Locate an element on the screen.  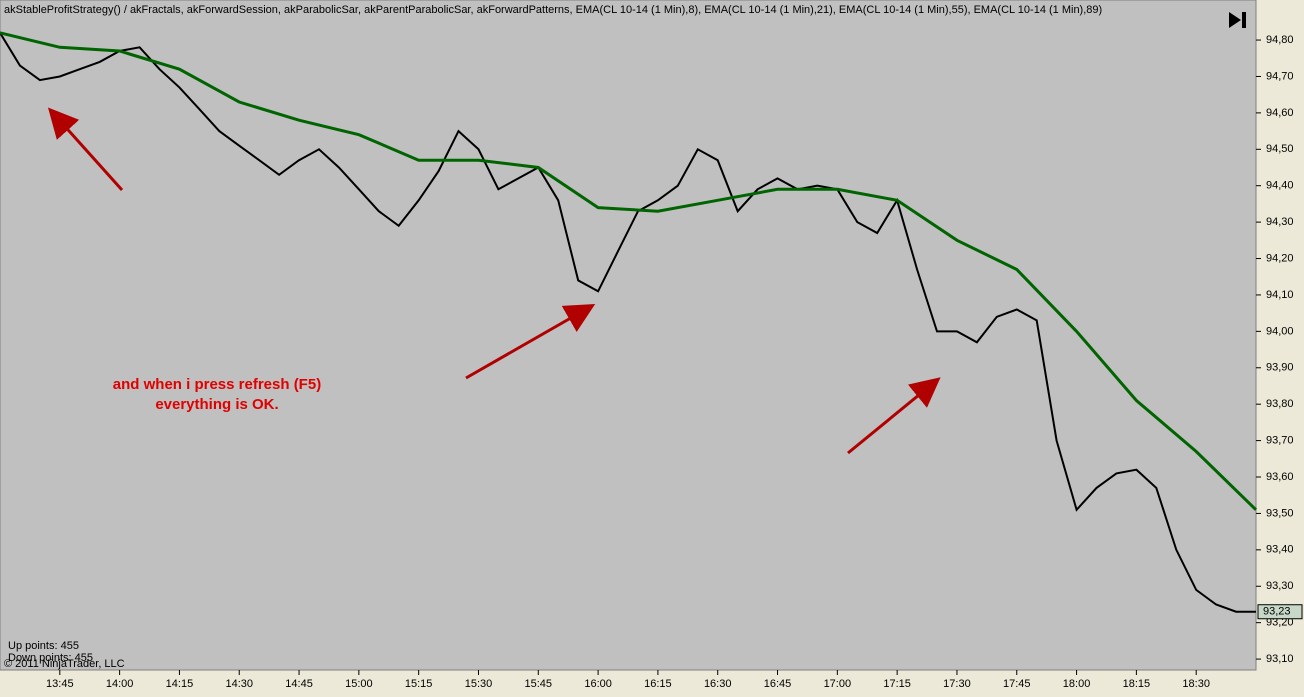
y-tick-label: 94,10 is located at coordinates (1280, 295).